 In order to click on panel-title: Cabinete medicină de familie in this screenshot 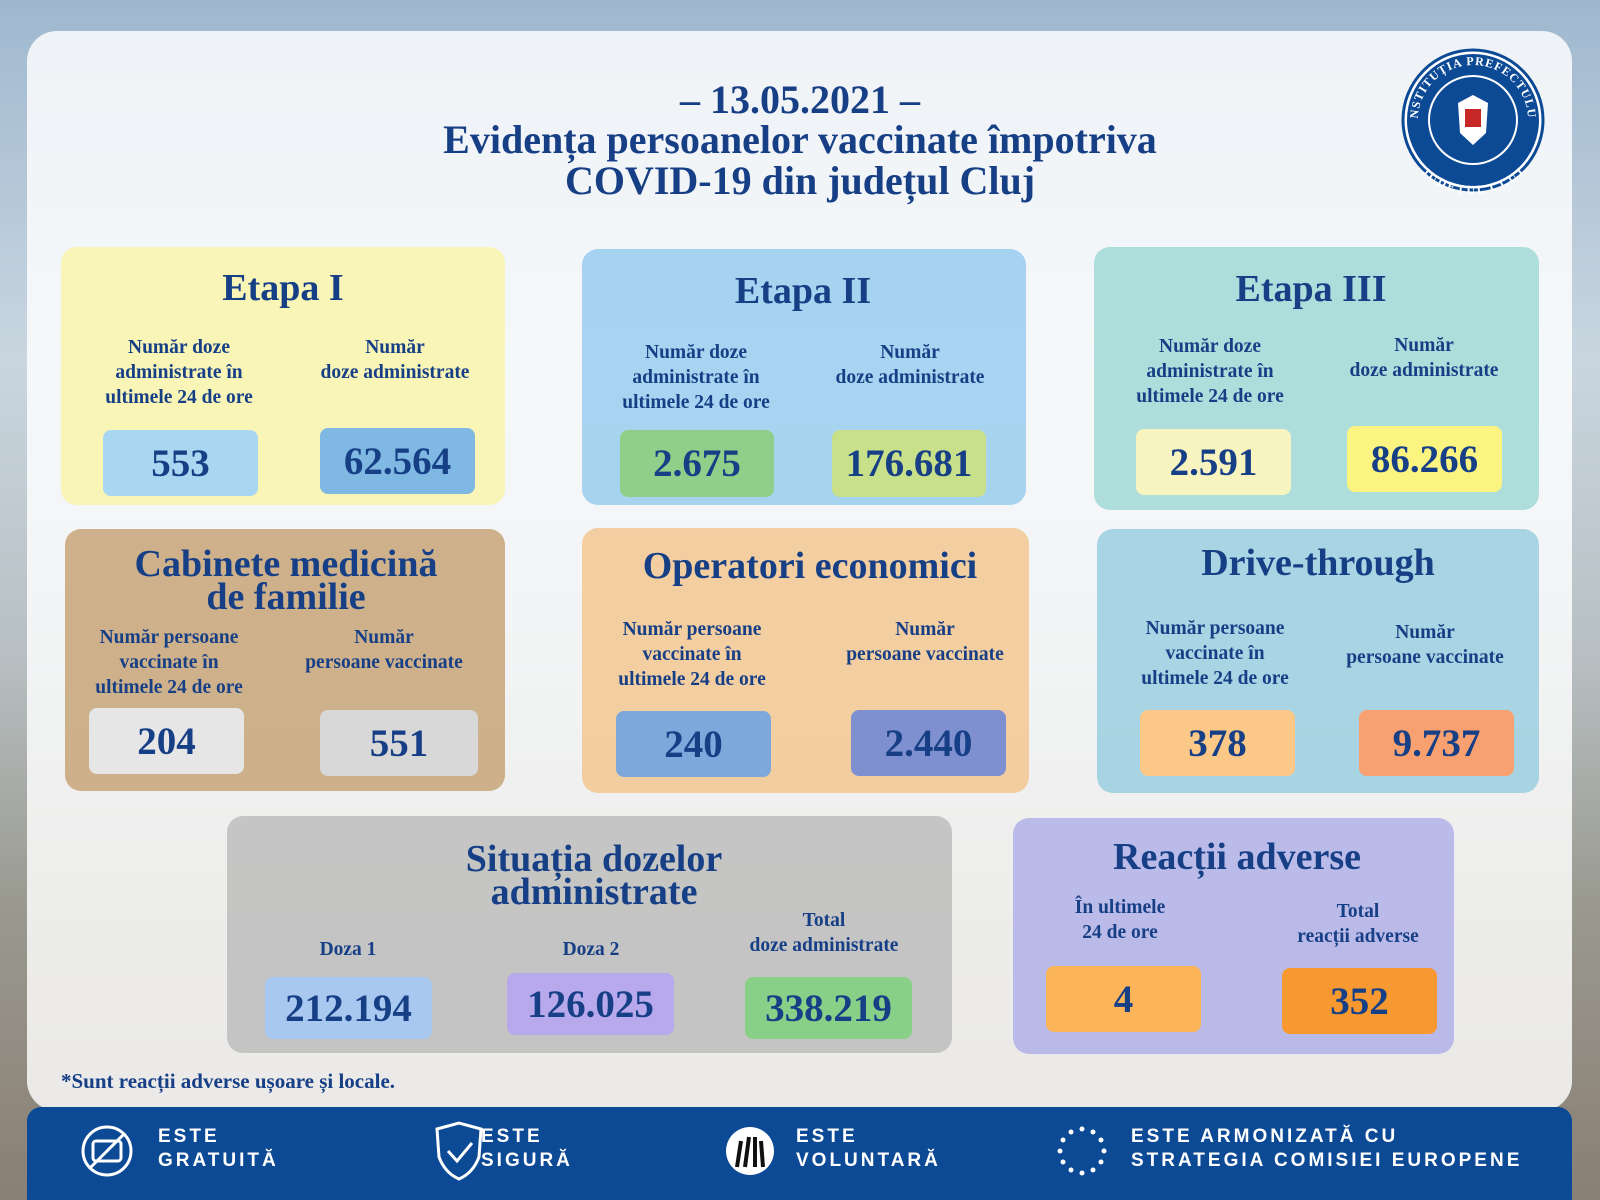, I will do `click(286, 580)`.